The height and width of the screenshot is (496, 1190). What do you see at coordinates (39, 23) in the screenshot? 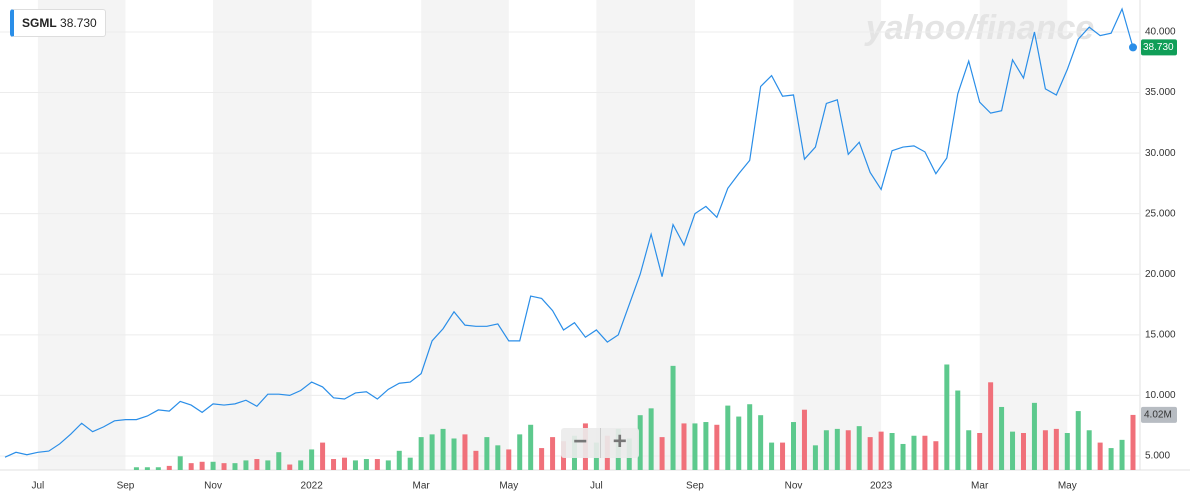
I see `ticker-symbol: SGML` at bounding box center [39, 23].